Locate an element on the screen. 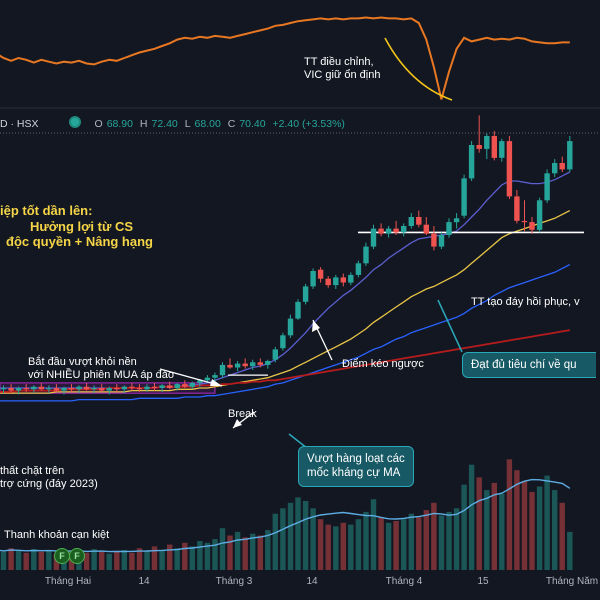 Image resolution: width=600 pixels, height=600 pixels. note-line: độc quyền + Nâng hạng is located at coordinates (79, 242).